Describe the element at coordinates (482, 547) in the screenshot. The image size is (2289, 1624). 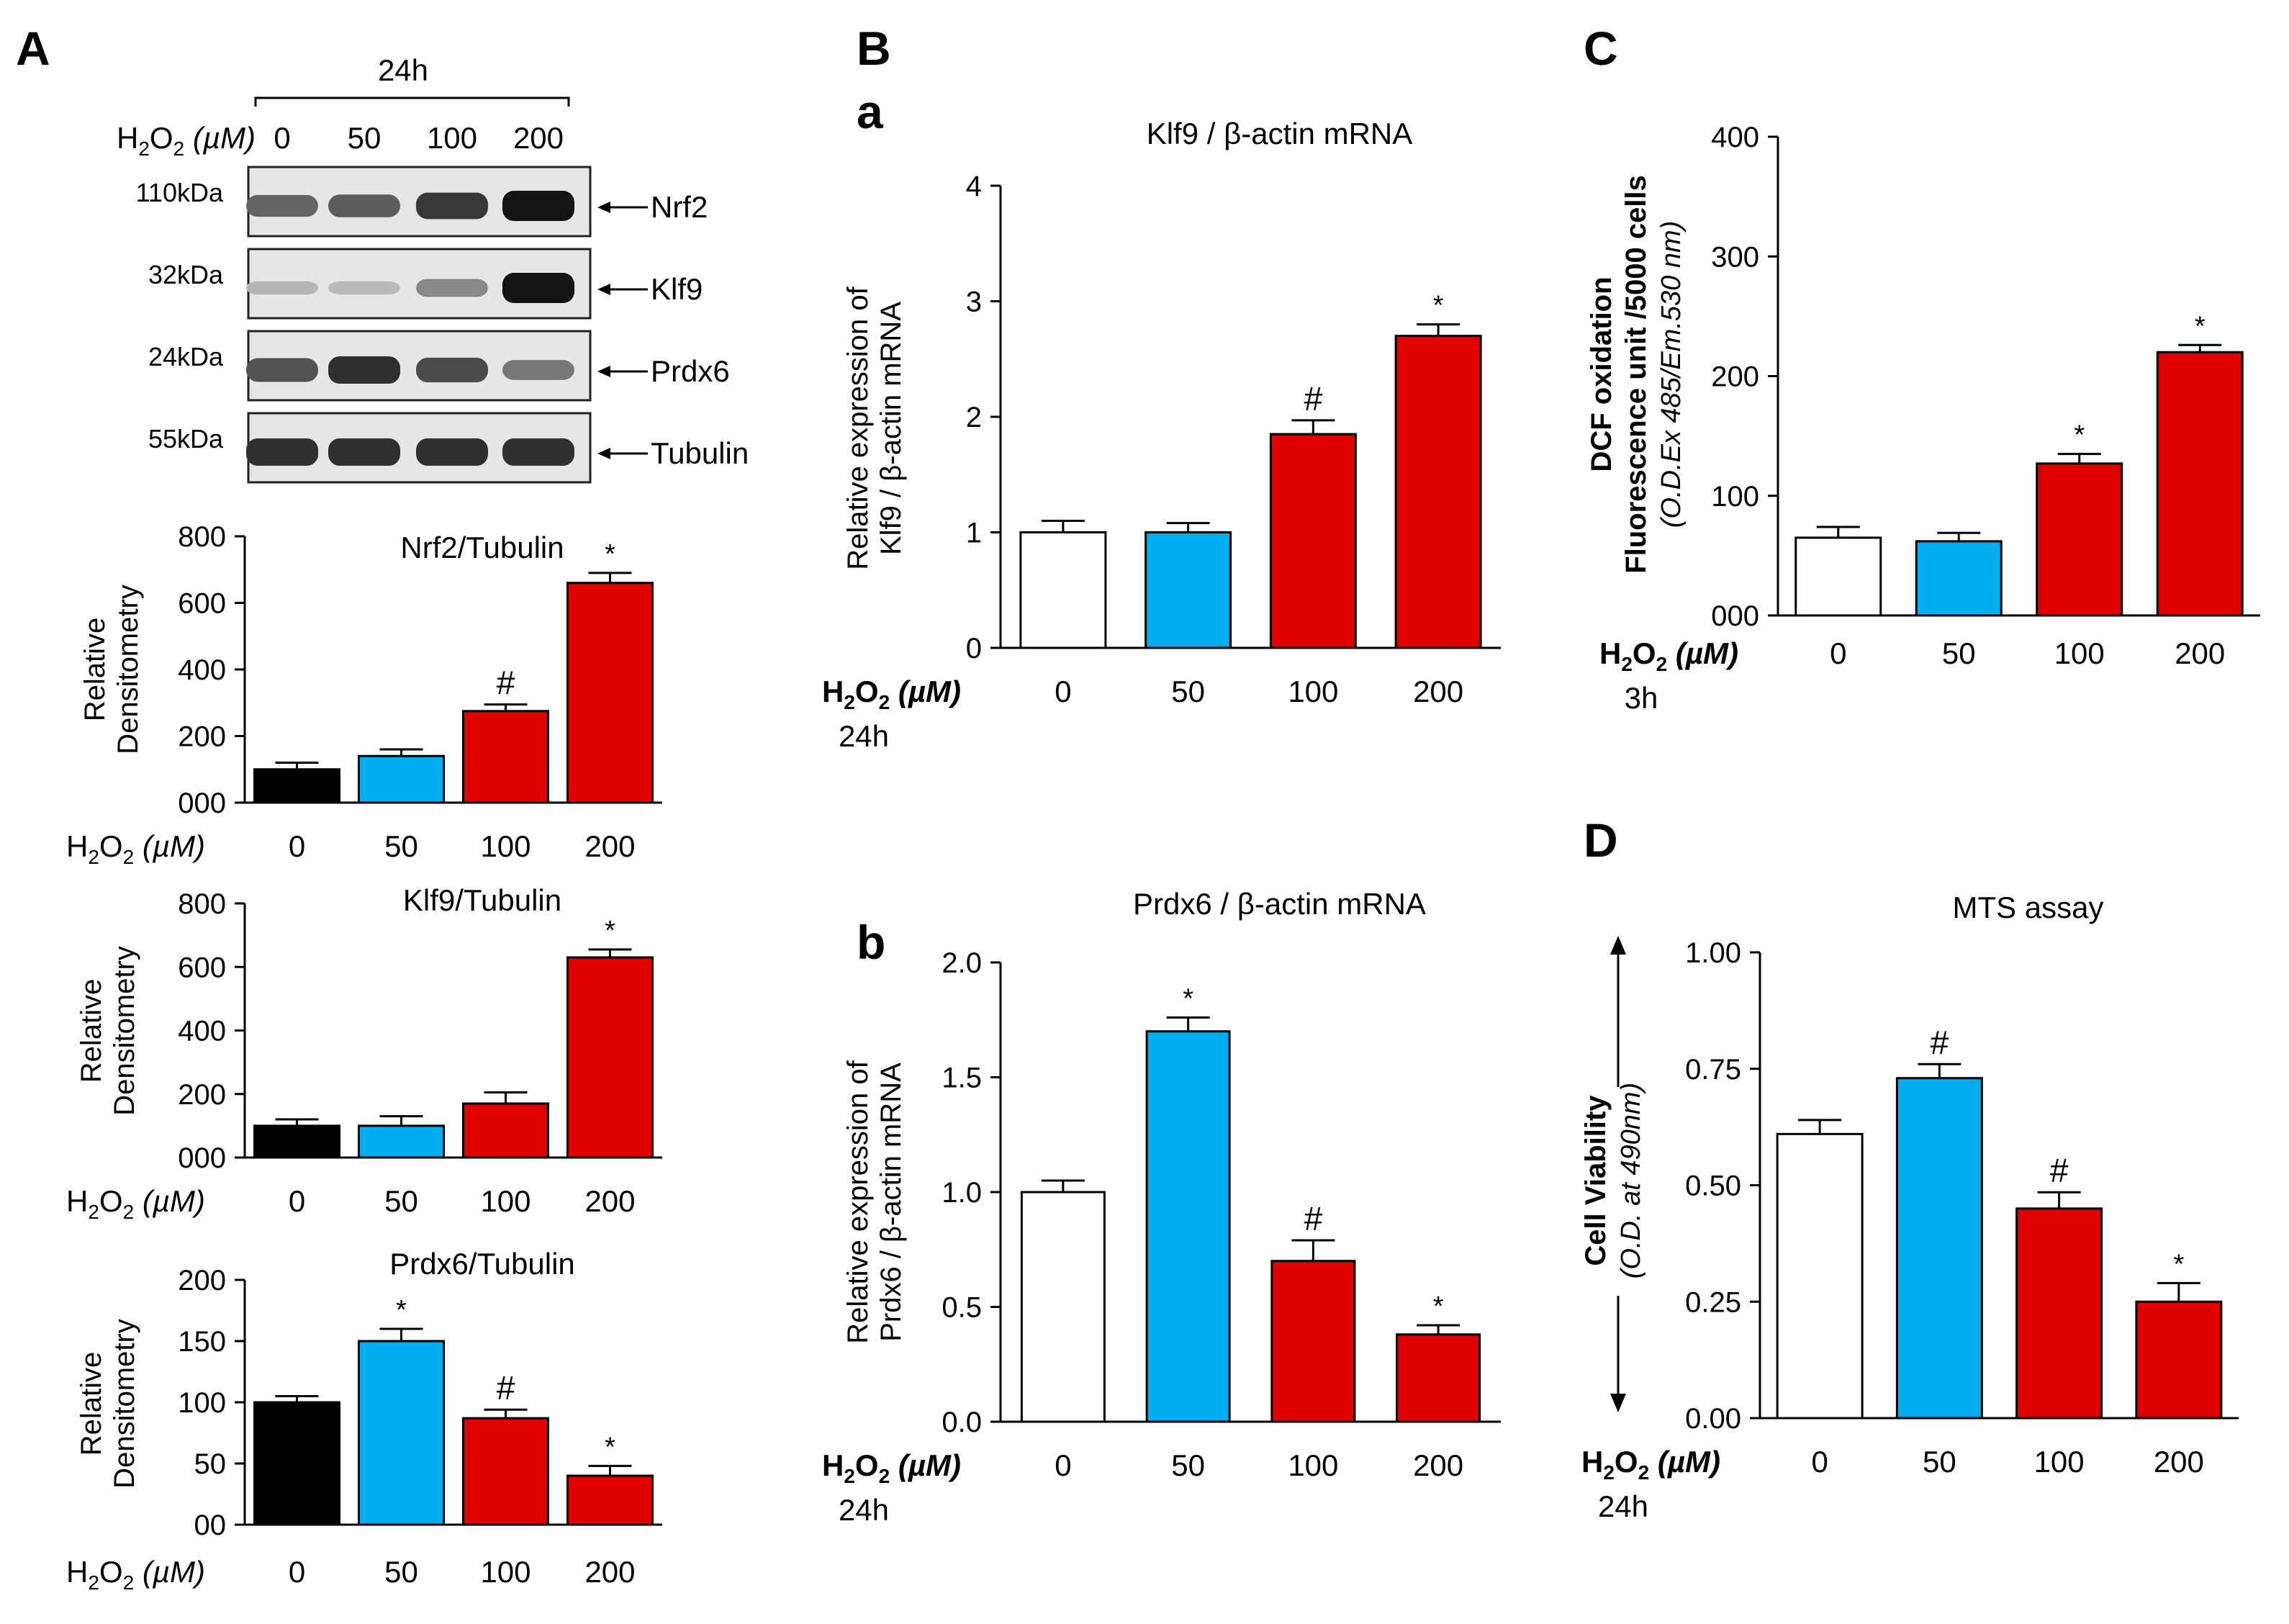
I see `chart-title: Nrf2/Tubulin` at that location.